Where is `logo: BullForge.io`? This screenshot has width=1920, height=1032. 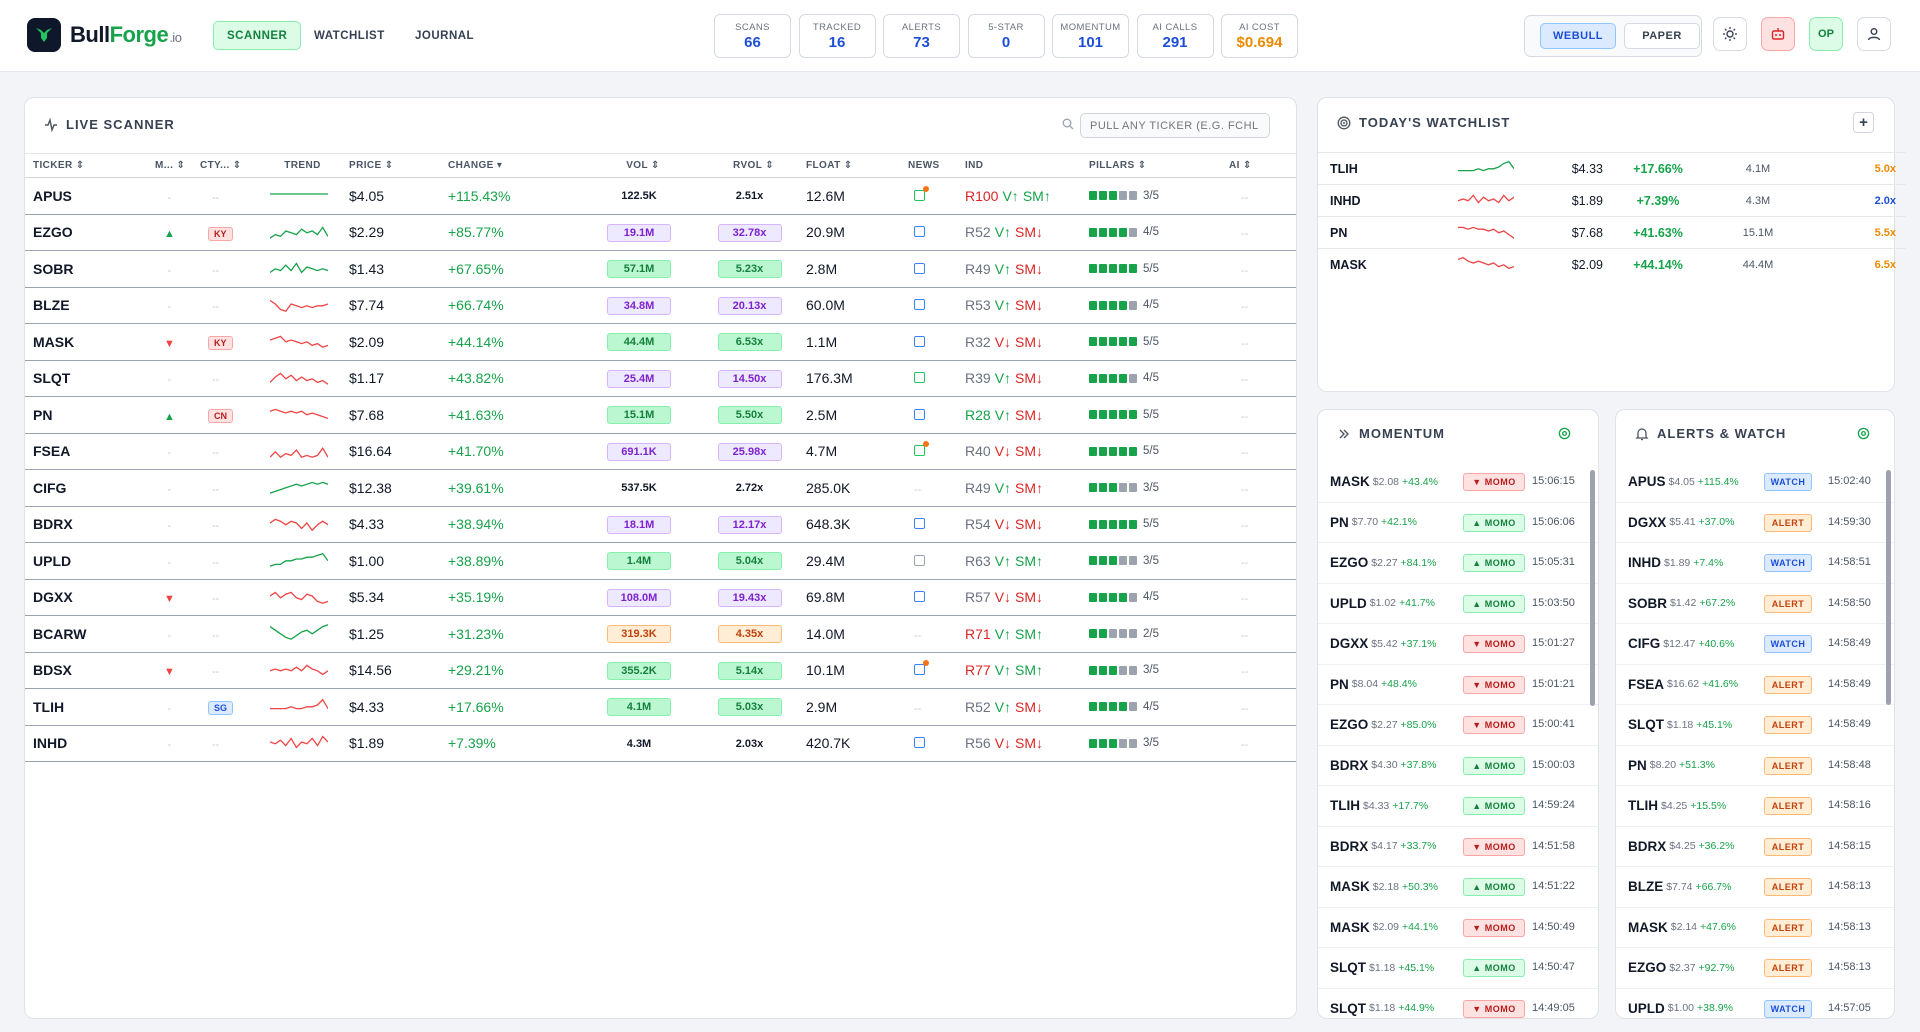 logo: BullForge.io is located at coordinates (126, 35).